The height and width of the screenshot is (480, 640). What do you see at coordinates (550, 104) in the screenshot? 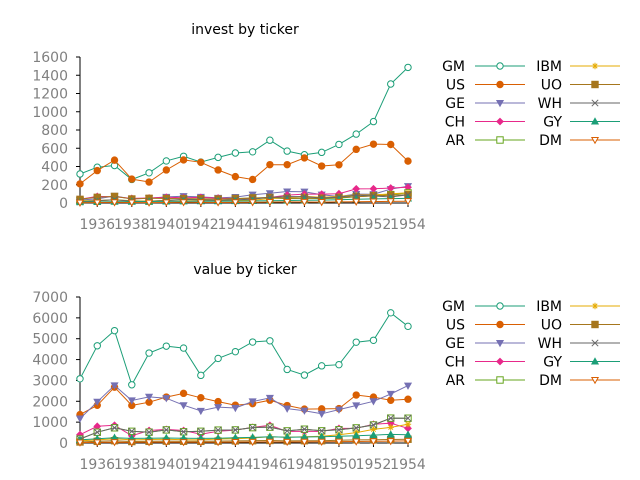
I see `legend-label: WH` at bounding box center [550, 104].